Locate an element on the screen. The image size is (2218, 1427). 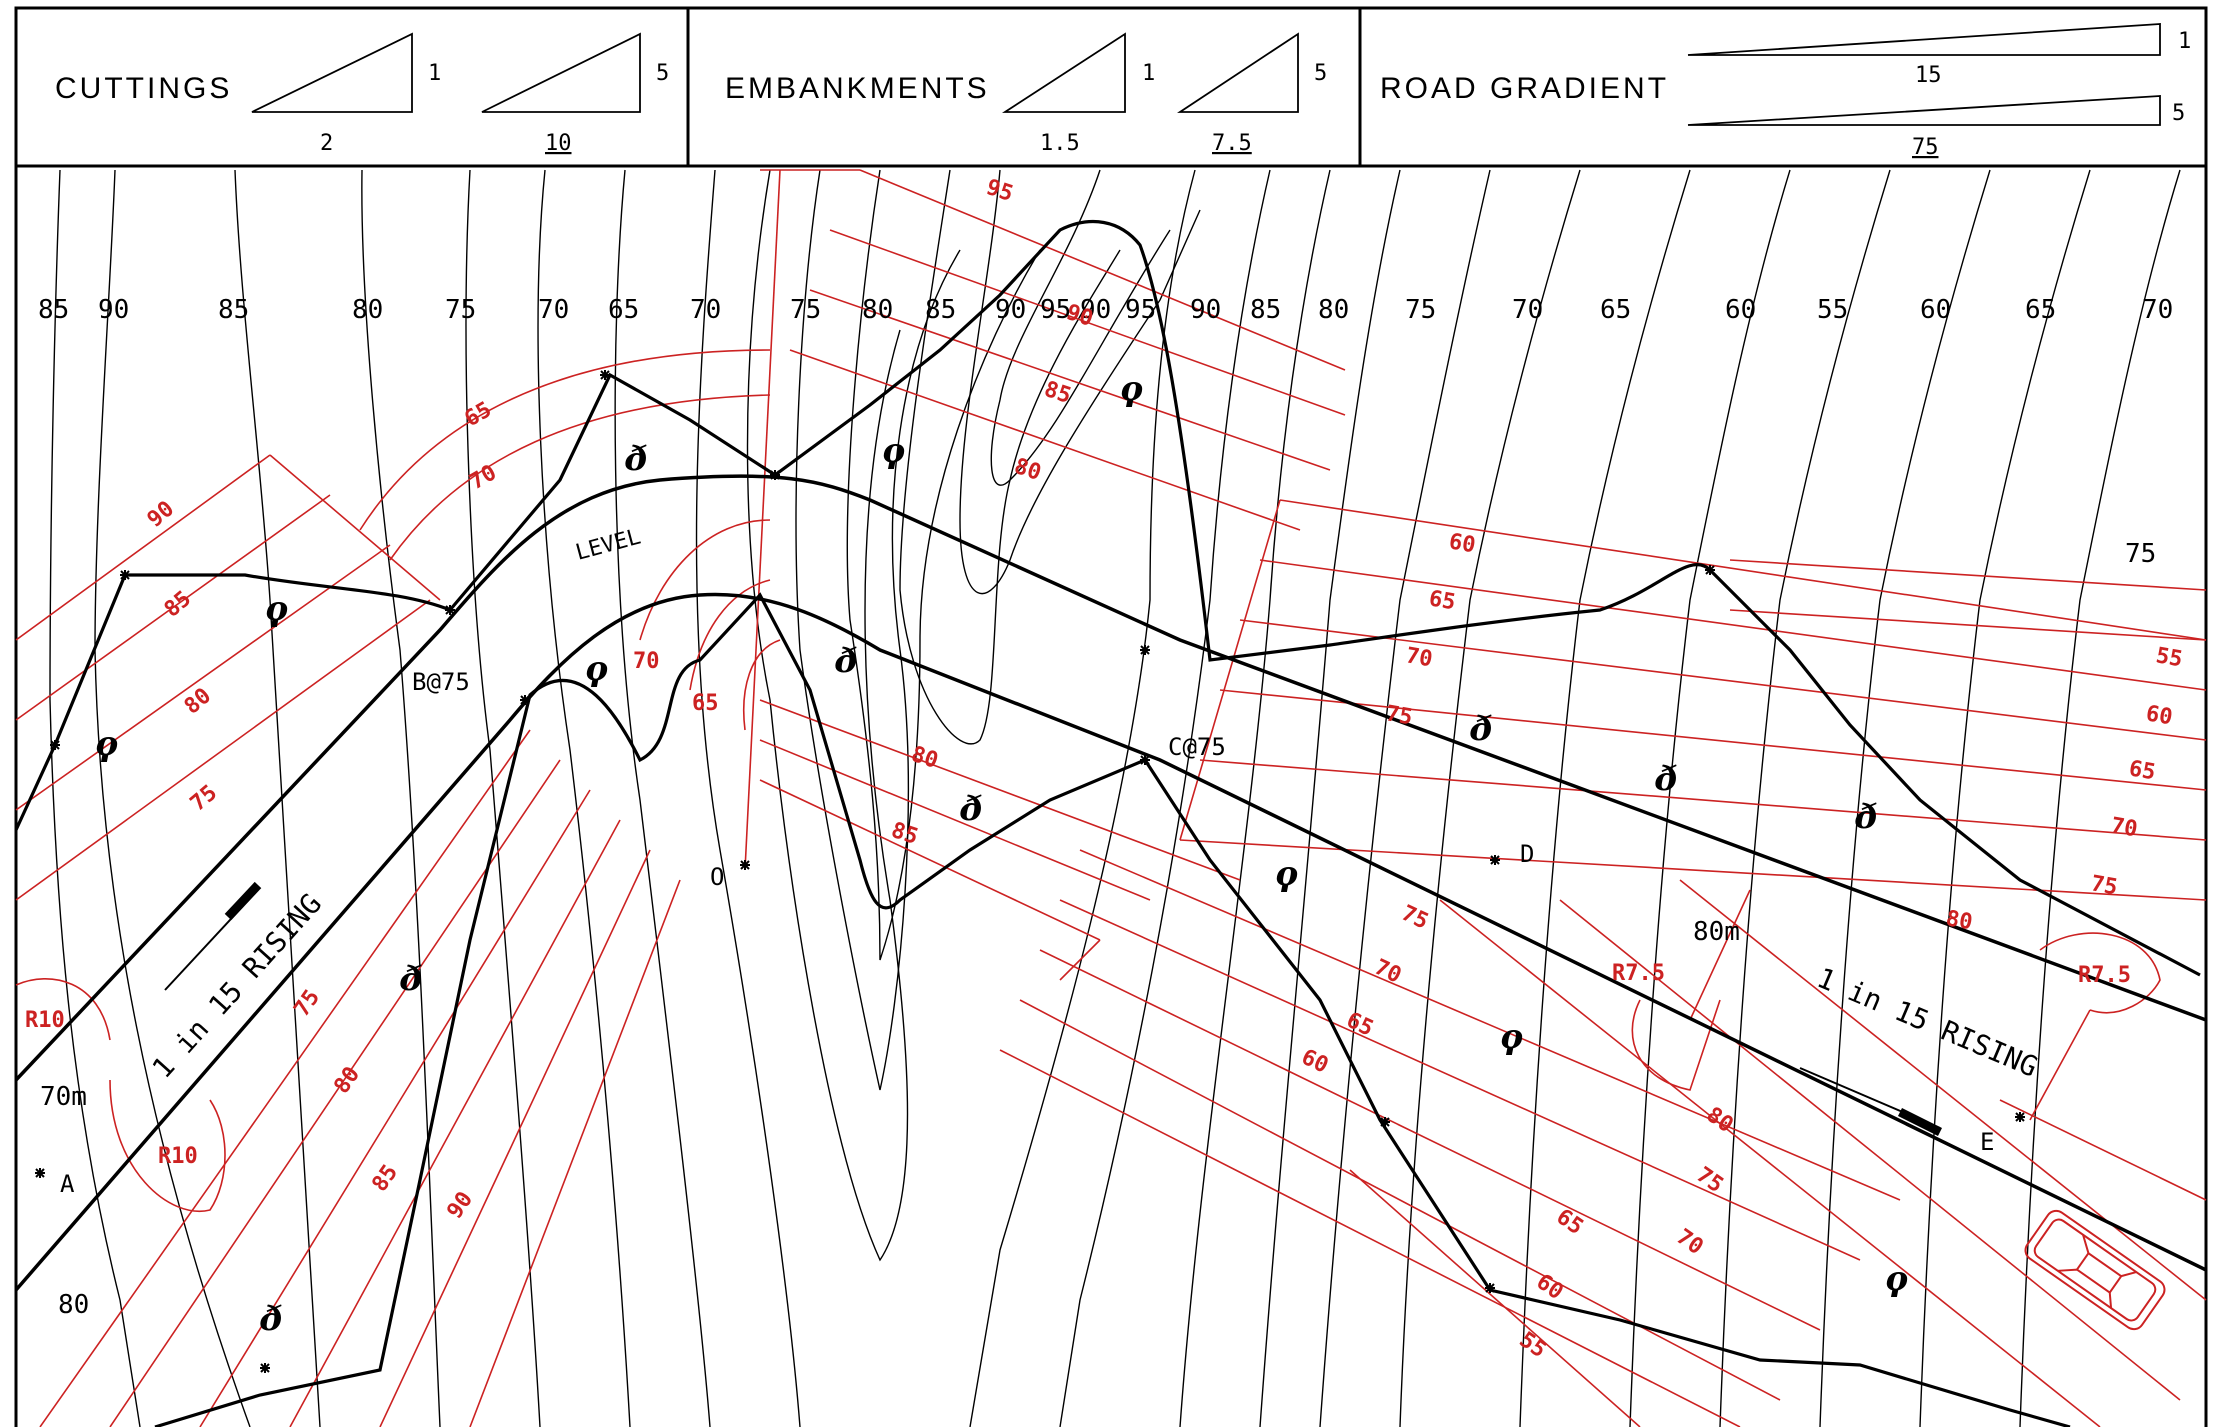
contour-label: 75 is located at coordinates (1420, 310).